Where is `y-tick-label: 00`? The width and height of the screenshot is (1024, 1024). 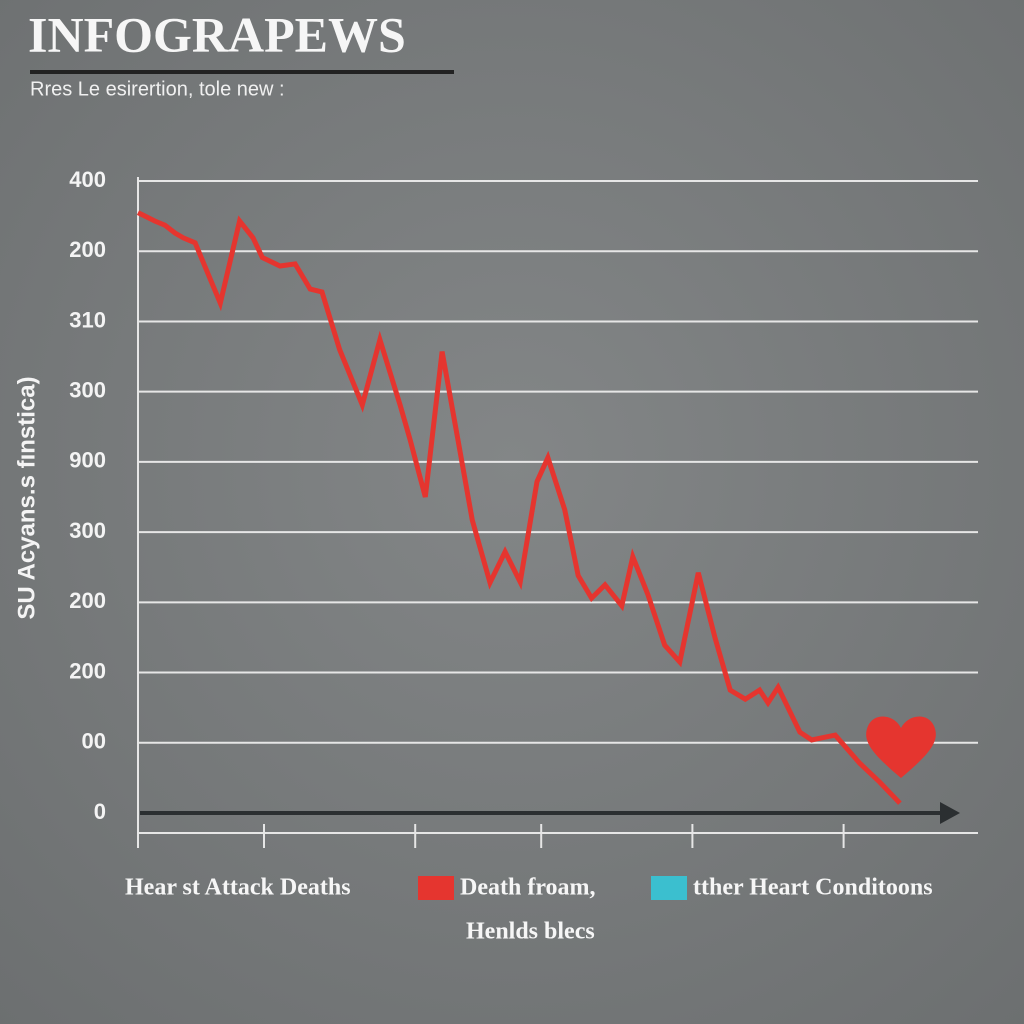
y-tick-label: 00 is located at coordinates (94, 741).